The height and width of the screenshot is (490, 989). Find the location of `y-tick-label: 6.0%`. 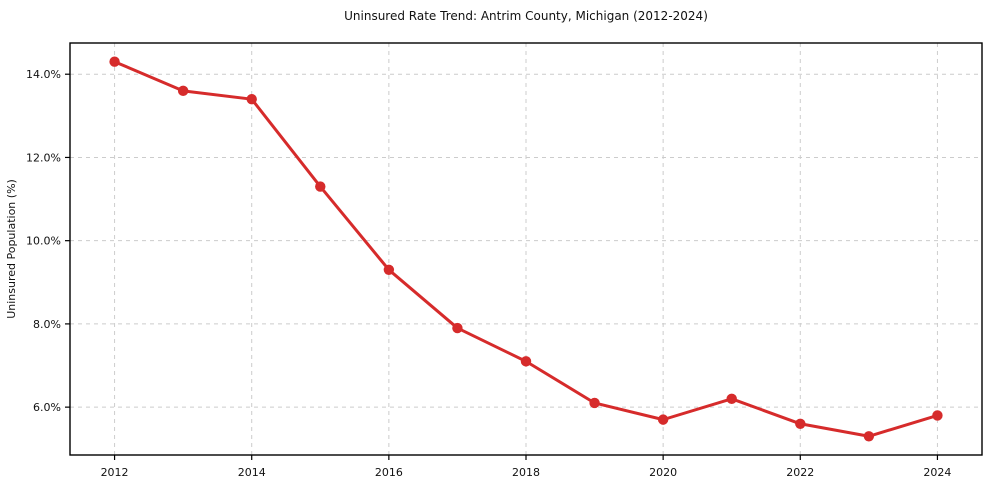

y-tick-label: 6.0% is located at coordinates (47, 407).